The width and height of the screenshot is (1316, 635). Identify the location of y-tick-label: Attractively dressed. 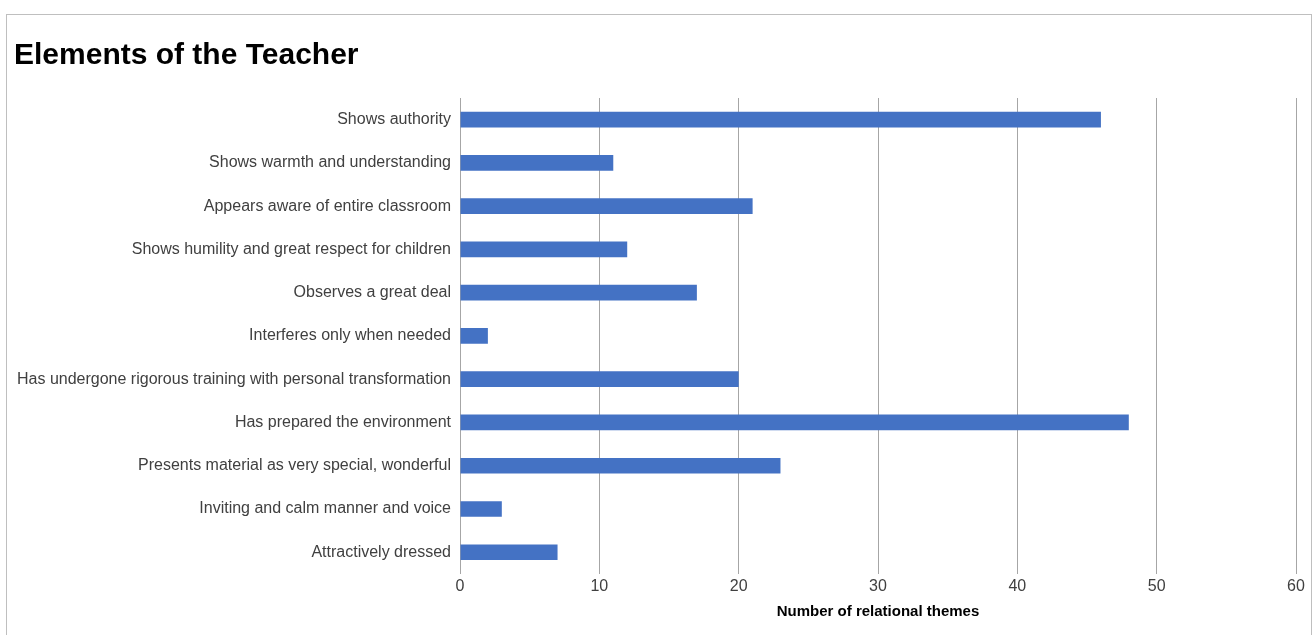
(381, 551).